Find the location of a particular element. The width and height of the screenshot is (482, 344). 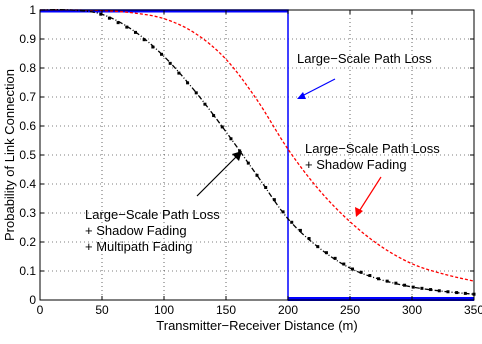

arrow-shadow-fading is located at coordinates (368, 196).